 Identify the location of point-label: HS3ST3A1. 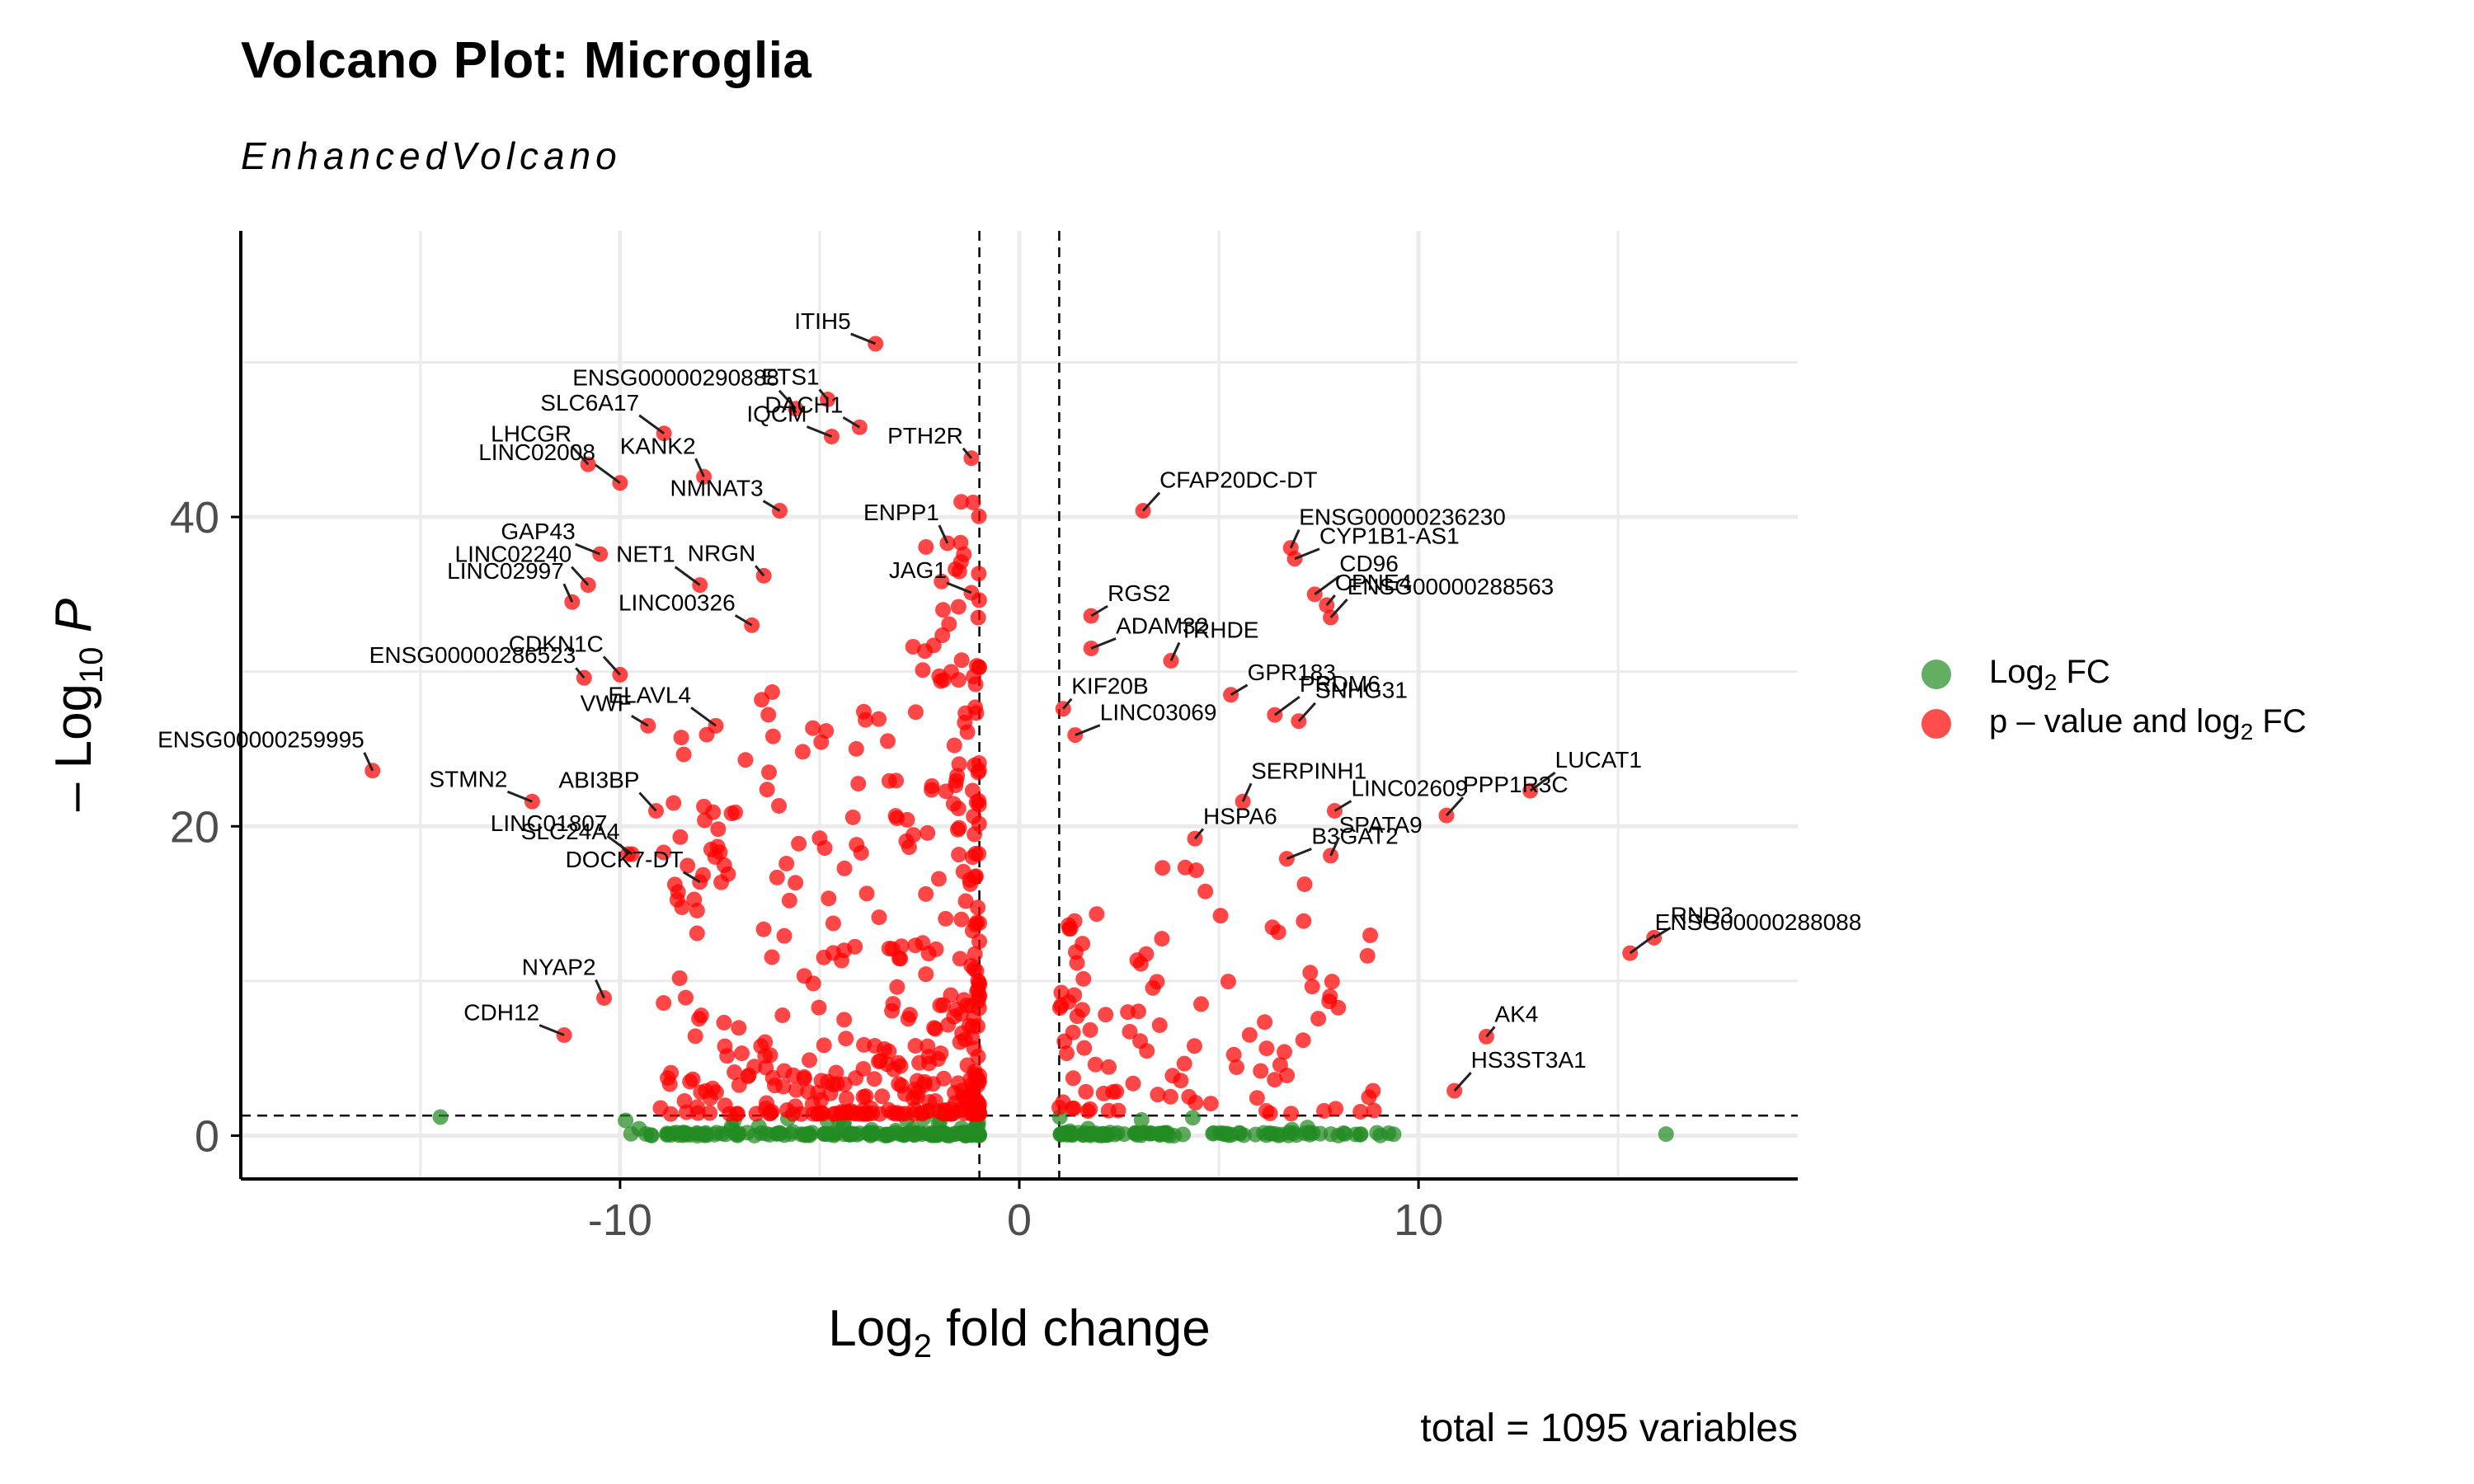
(1529, 1060).